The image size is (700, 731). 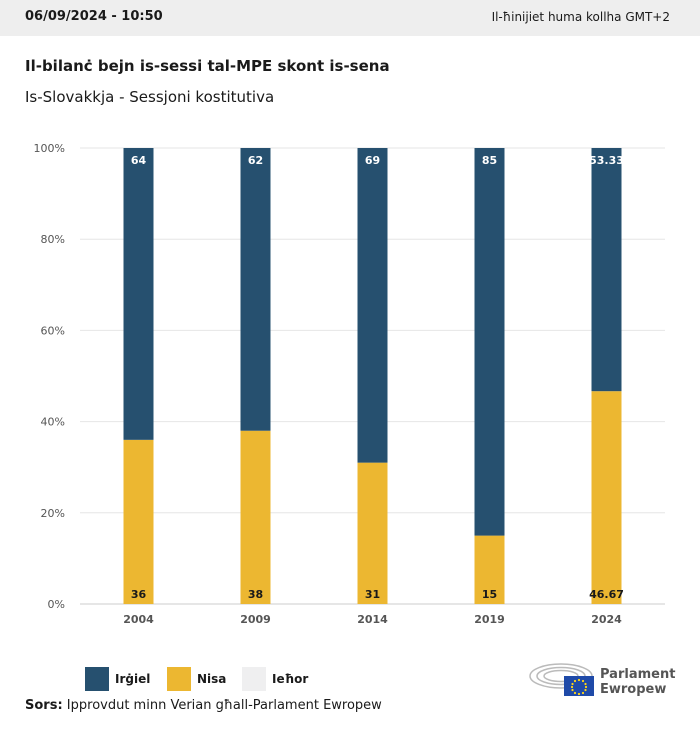 I want to click on european-parliament-logo: Parlament Ewropew, so click(x=608, y=680).